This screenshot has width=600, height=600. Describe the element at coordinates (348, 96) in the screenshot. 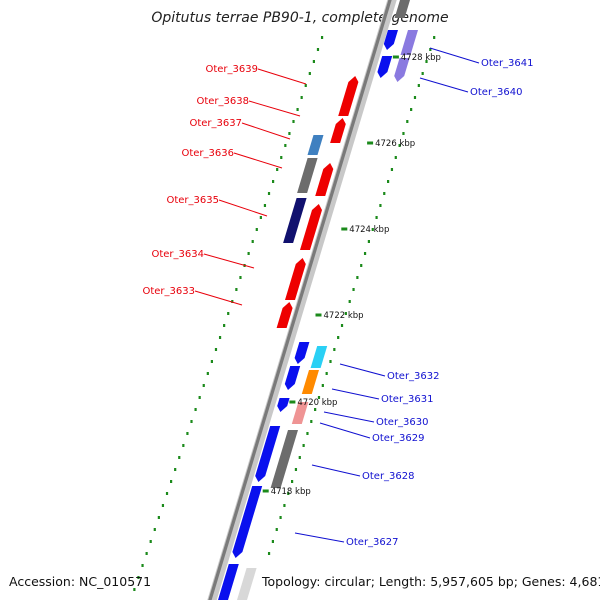

I see `gene-oter-3639-arrow` at that location.